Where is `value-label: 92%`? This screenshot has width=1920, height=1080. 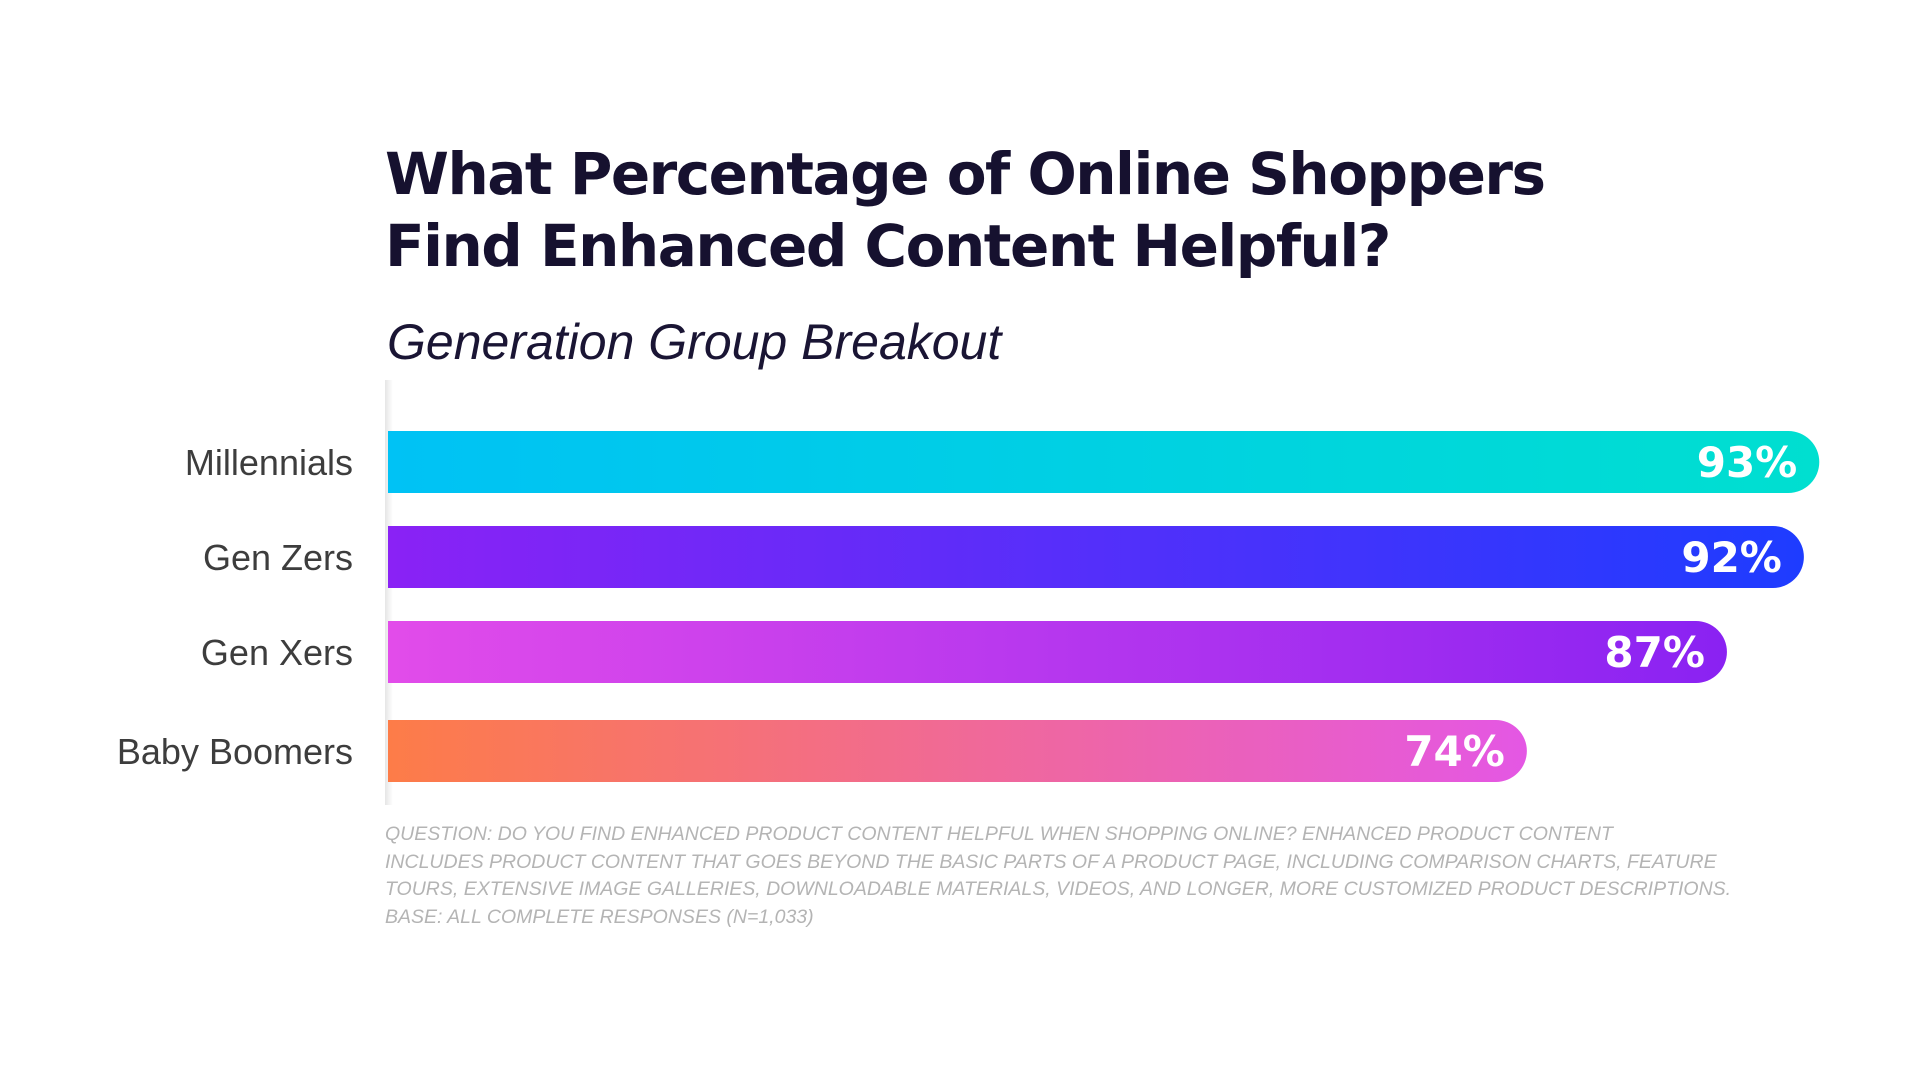 value-label: 92% is located at coordinates (1731, 557).